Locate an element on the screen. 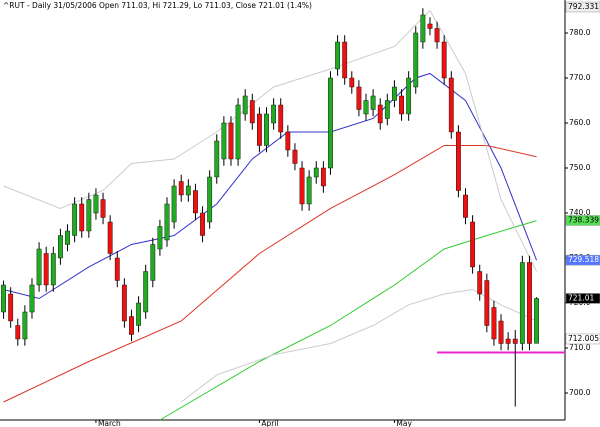 The height and width of the screenshot is (427, 600). price-label: 729.518 is located at coordinates (583, 259).